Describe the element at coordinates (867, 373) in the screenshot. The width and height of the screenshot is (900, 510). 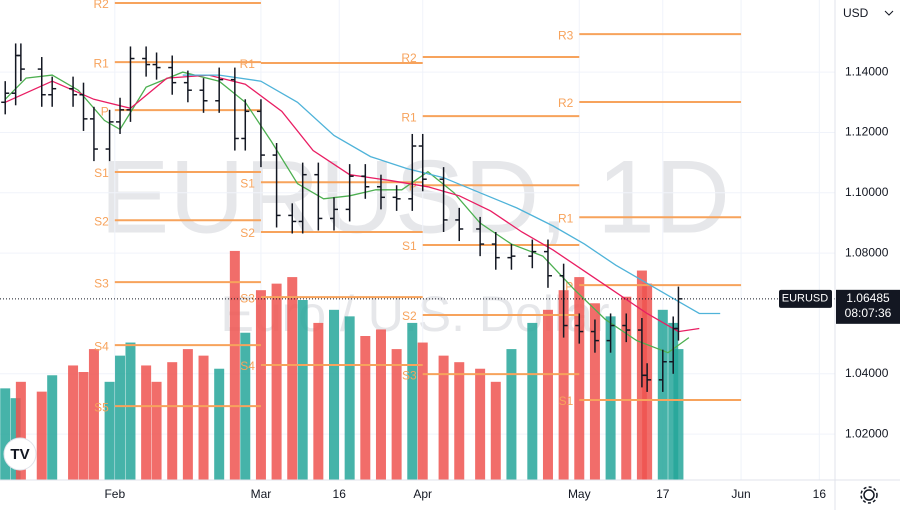
I see `y-tick-label: 1.04000` at that location.